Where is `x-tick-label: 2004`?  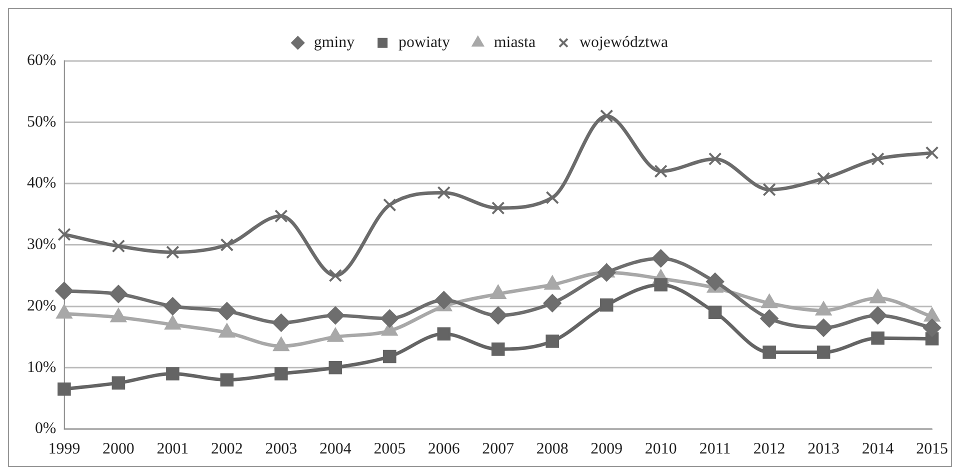
x-tick-label: 2004 is located at coordinates (335, 449).